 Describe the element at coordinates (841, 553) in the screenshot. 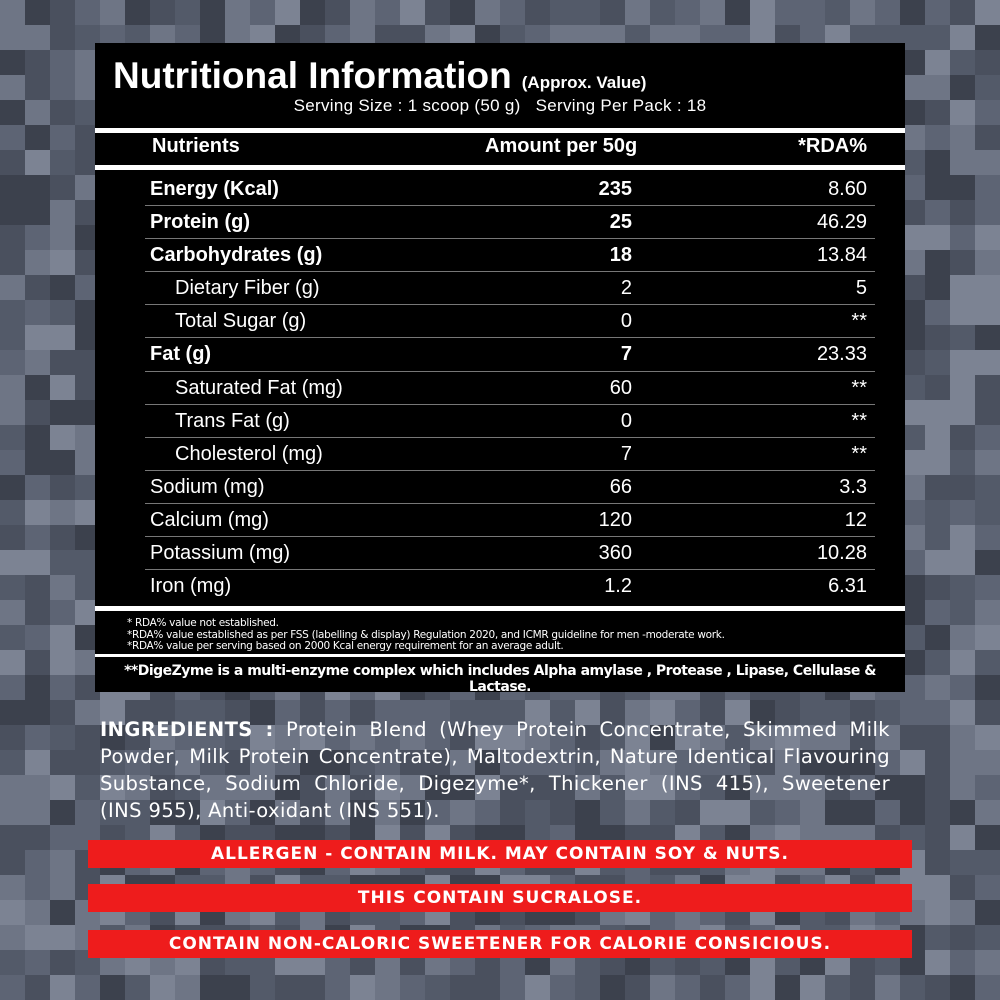

I see `nutrient-rda: 10.28` at that location.